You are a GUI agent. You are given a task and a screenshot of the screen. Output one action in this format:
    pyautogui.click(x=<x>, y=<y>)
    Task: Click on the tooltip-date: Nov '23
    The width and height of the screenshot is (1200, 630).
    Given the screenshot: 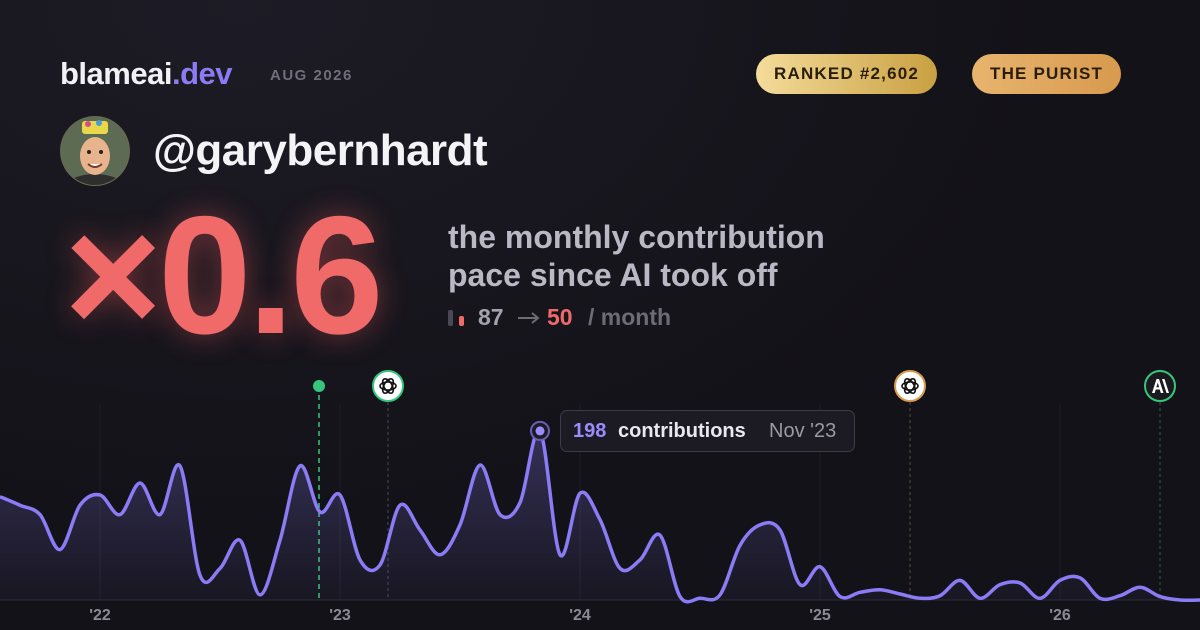 What is the action you would take?
    pyautogui.click(x=803, y=431)
    